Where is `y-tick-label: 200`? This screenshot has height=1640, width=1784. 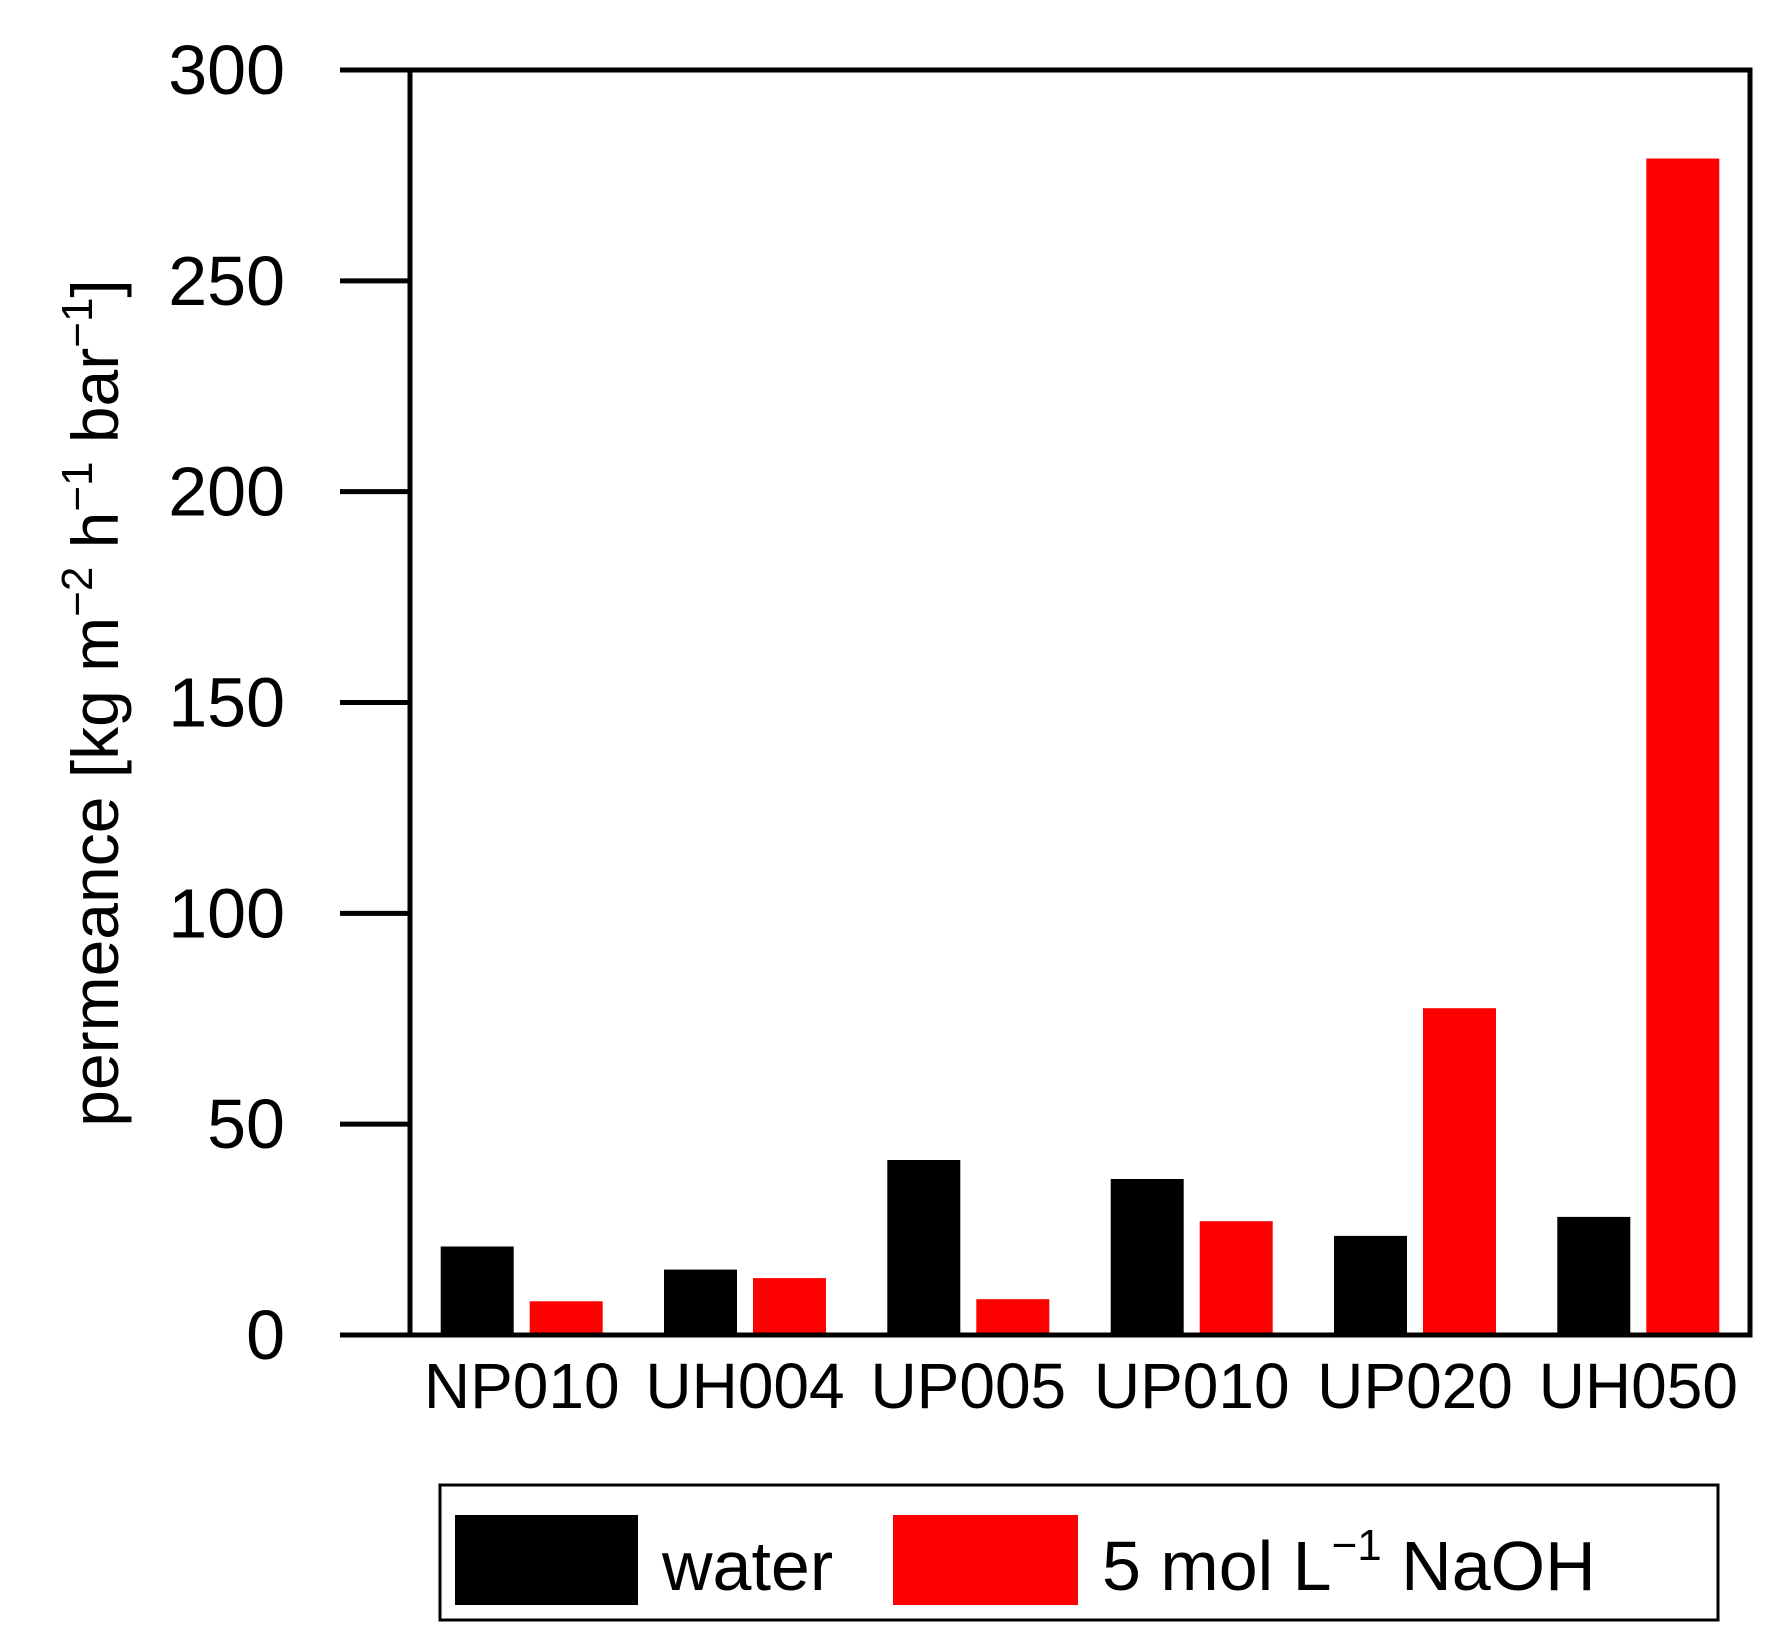
y-tick-label: 200 is located at coordinates (226, 492).